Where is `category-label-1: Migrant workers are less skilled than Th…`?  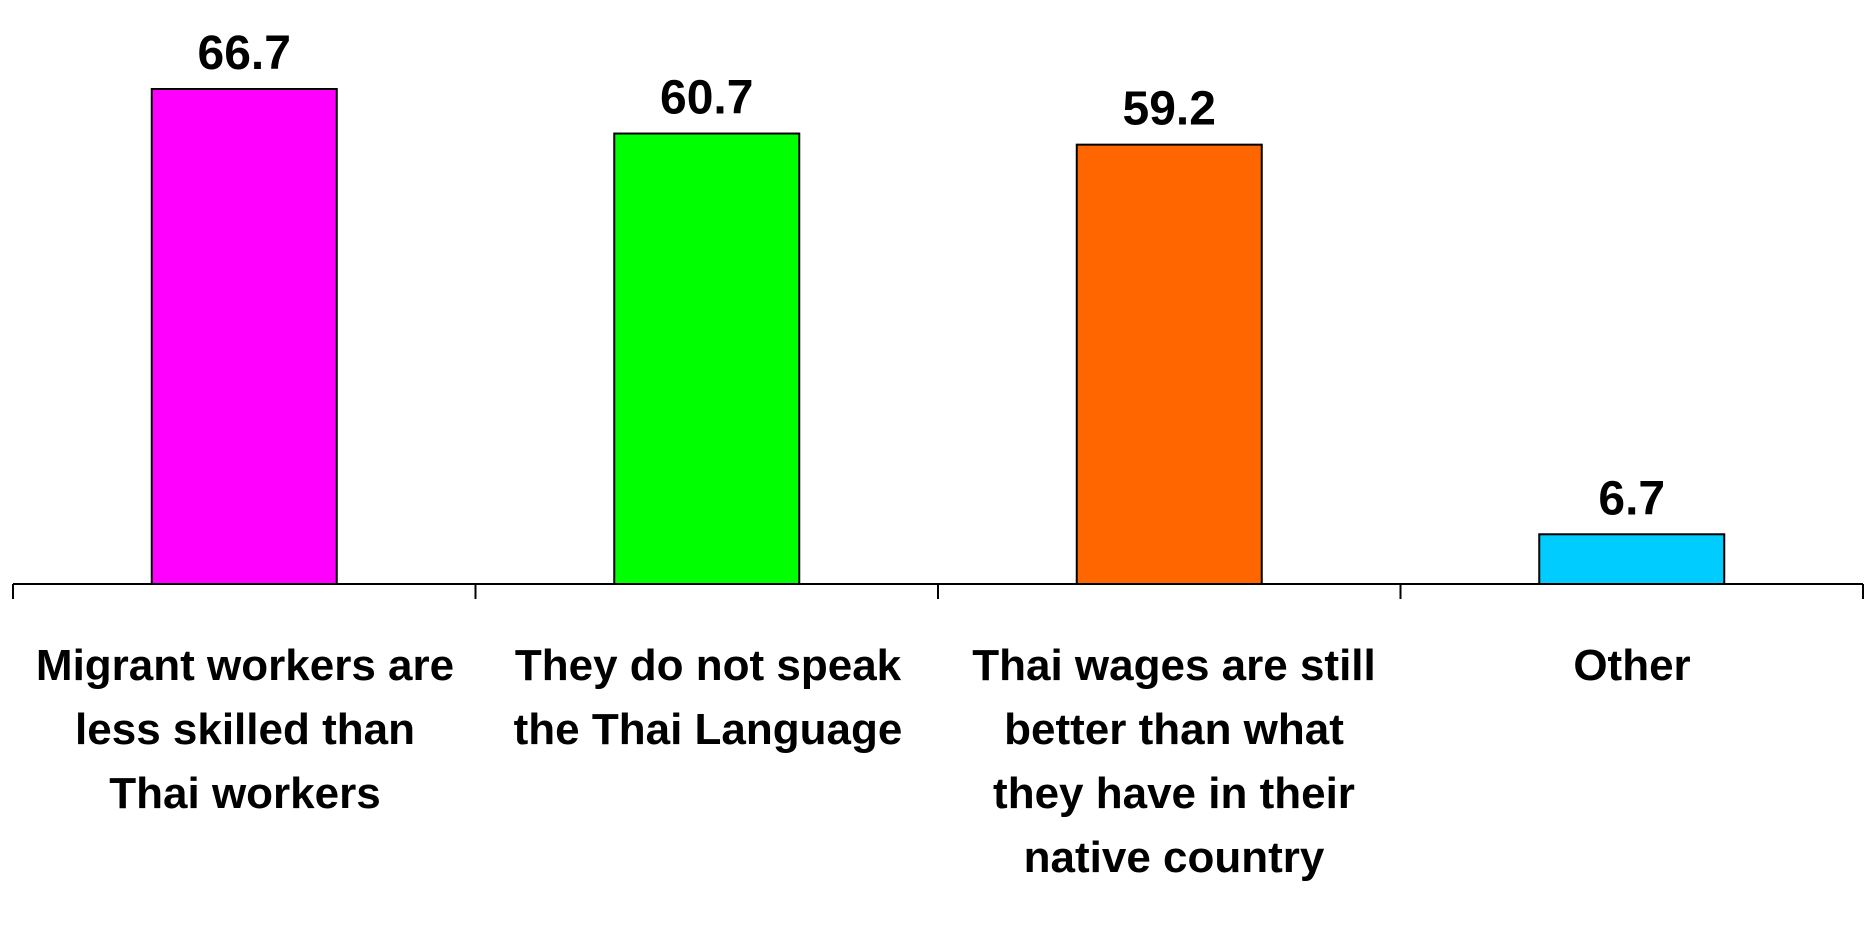 category-label-1: Migrant workers are less skilled than Th… is located at coordinates (245, 729).